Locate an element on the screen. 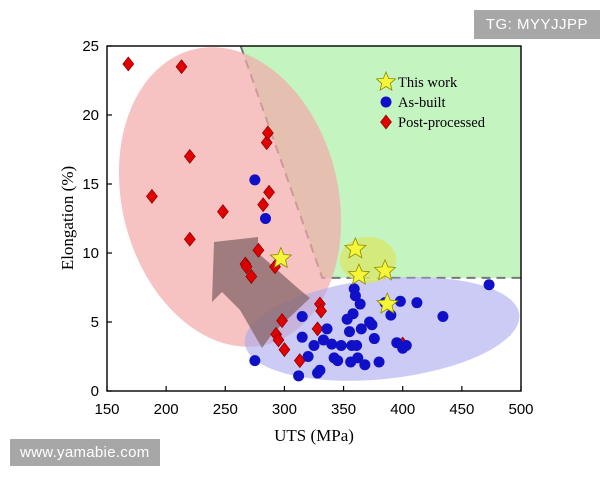  legend-post-processed-marker is located at coordinates (386, 122).